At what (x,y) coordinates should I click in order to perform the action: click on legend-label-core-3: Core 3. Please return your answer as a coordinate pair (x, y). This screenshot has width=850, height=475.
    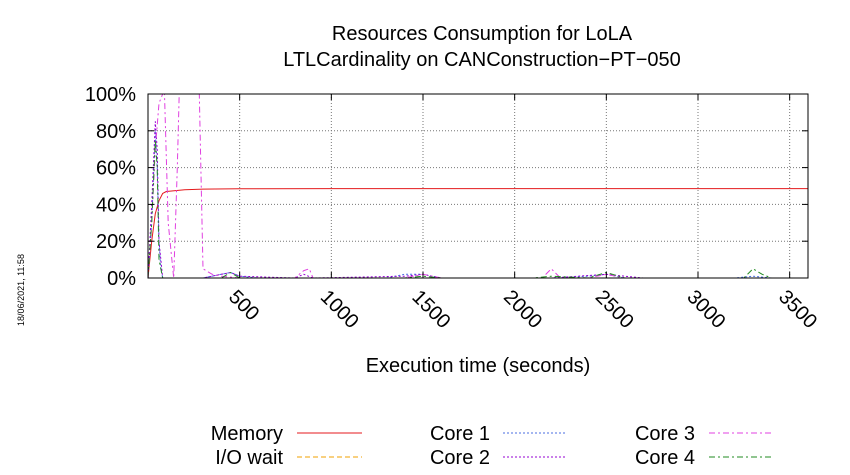
    Looking at the image, I should click on (665, 434).